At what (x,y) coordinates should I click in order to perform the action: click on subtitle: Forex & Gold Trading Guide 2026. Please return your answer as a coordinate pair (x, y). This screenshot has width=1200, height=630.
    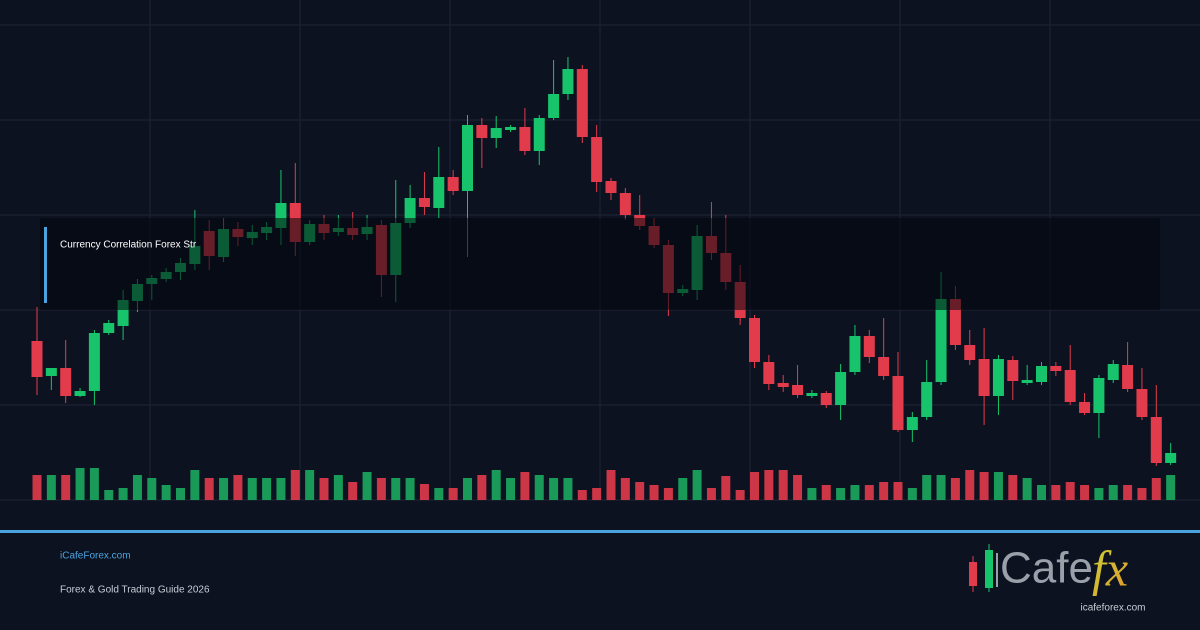
    Looking at the image, I should click on (135, 590).